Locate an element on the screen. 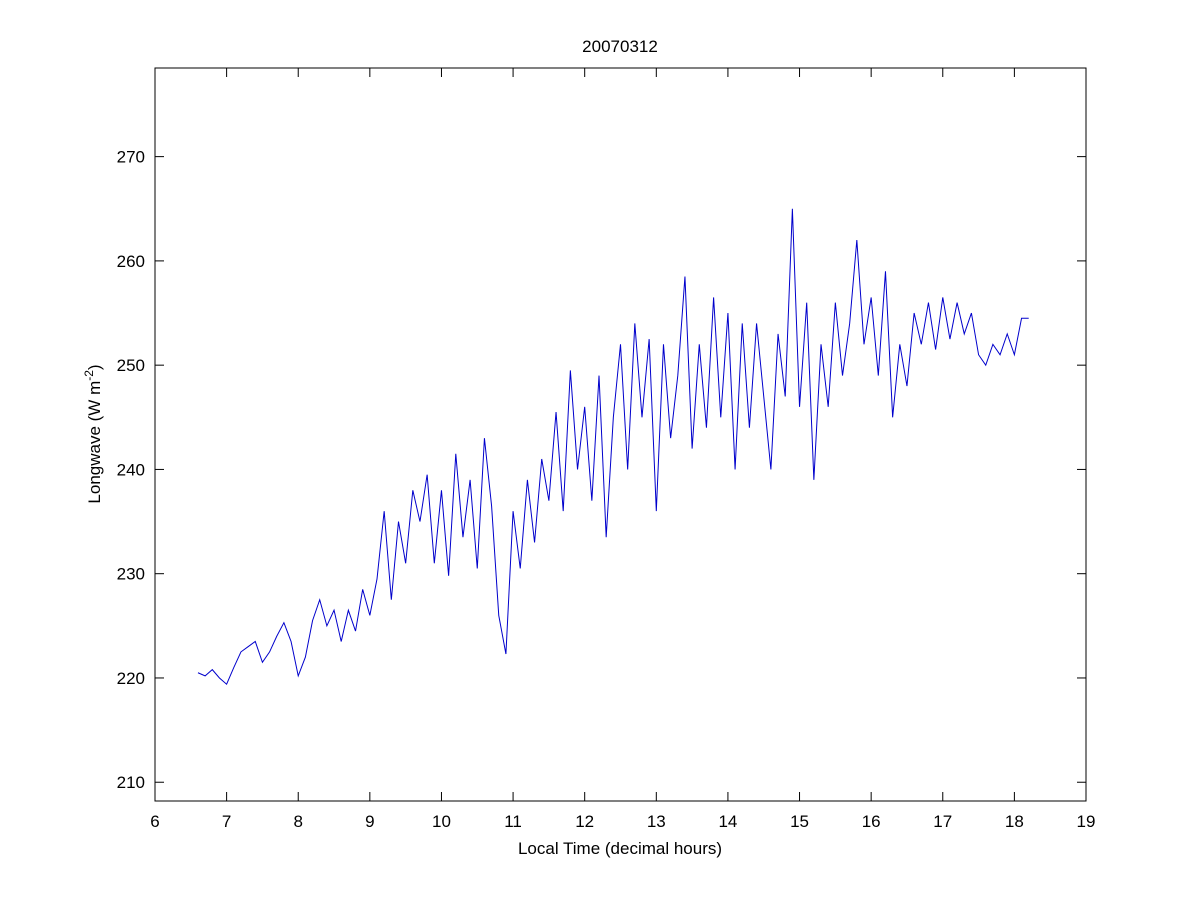  x-tick-label: 13 is located at coordinates (656, 821).